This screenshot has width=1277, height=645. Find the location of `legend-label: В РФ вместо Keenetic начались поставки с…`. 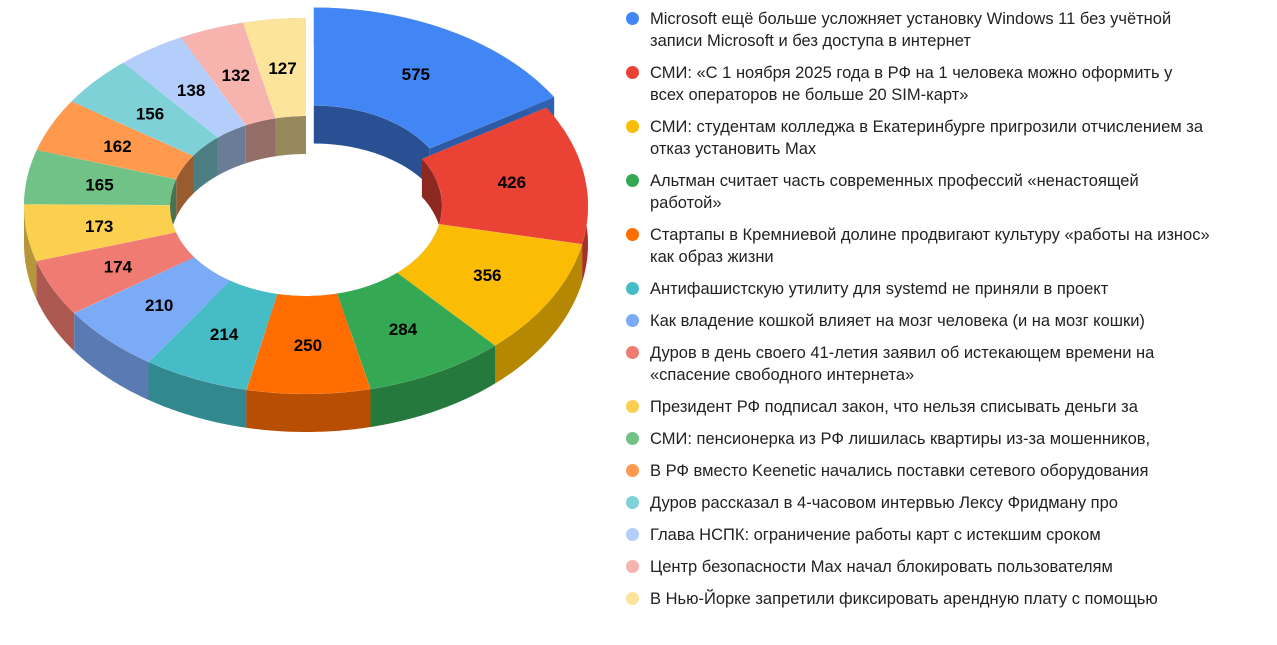

legend-label: В РФ вместо Keenetic начались поставки с… is located at coordinates (899, 471).